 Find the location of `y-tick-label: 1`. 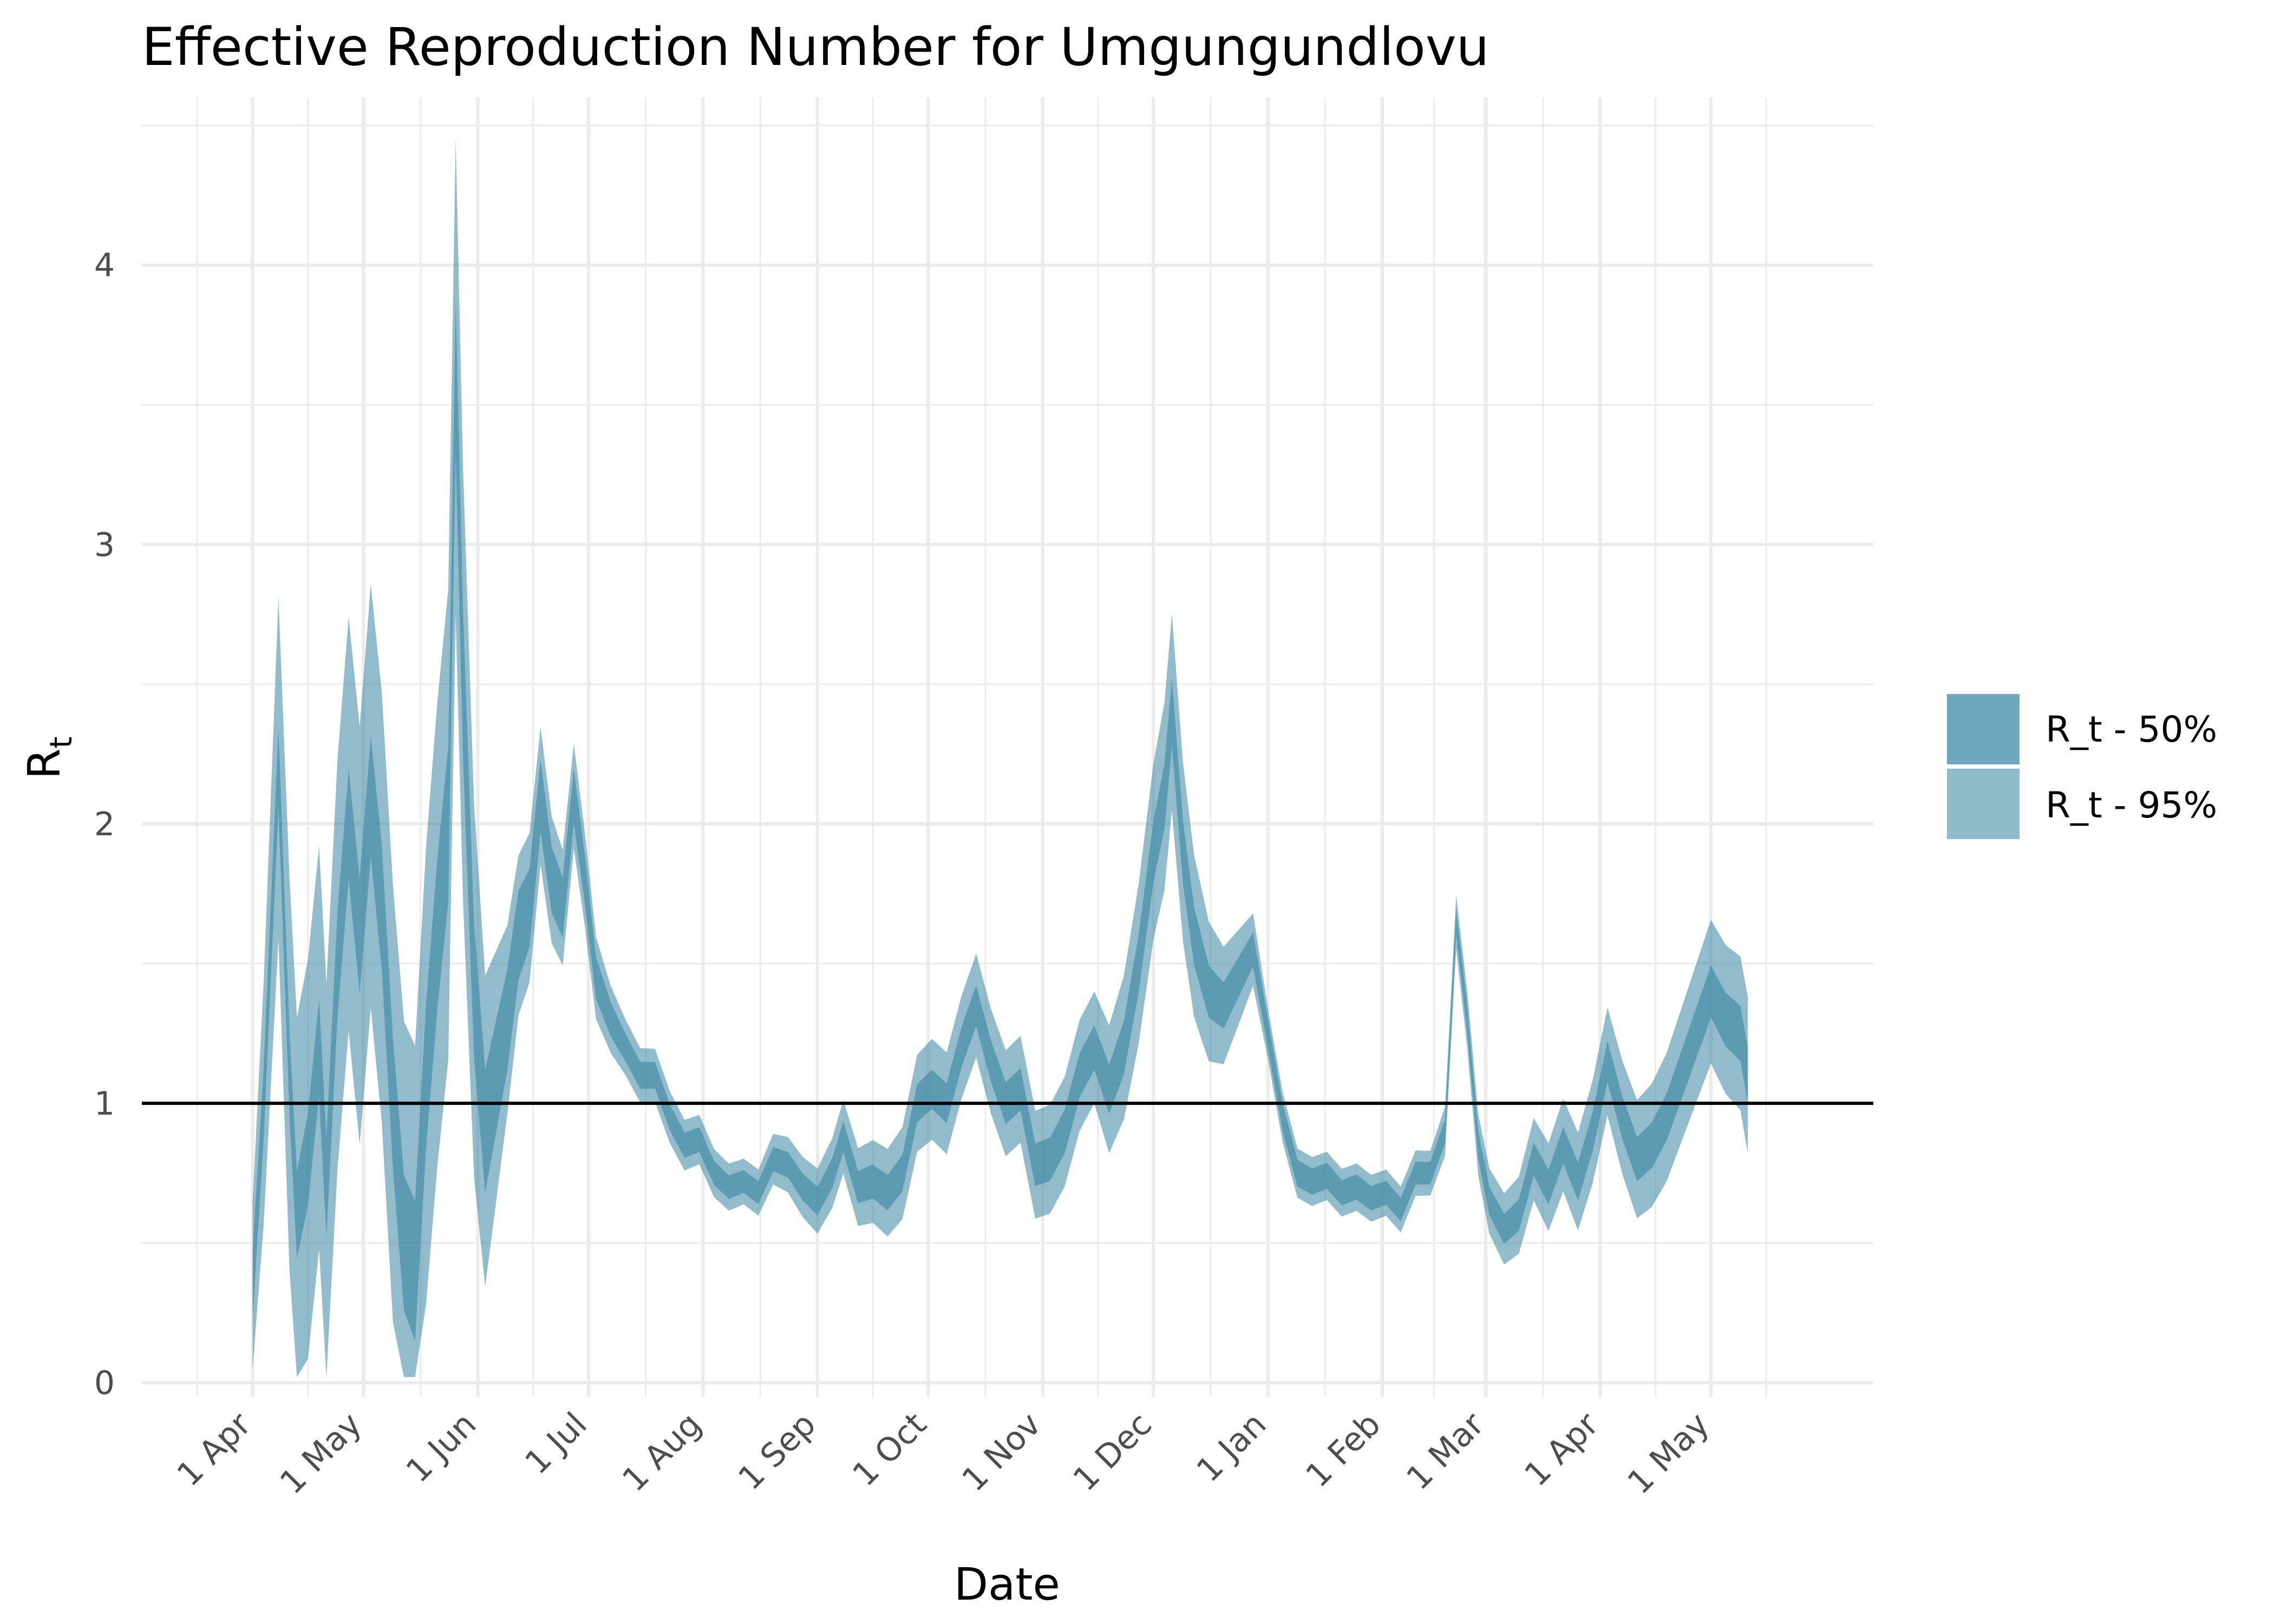

y-tick-label: 1 is located at coordinates (105, 1104).